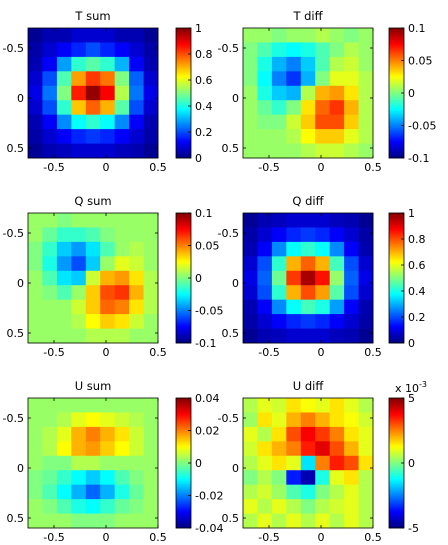  I want to click on panel-title: U diff, so click(309, 386).